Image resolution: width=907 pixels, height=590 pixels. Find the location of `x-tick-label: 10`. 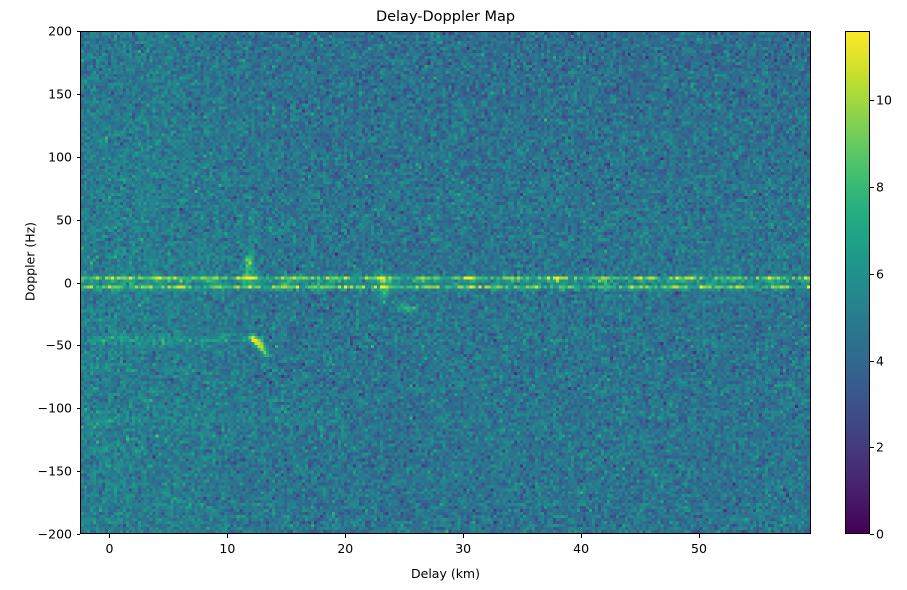

x-tick-label: 10 is located at coordinates (227, 548).